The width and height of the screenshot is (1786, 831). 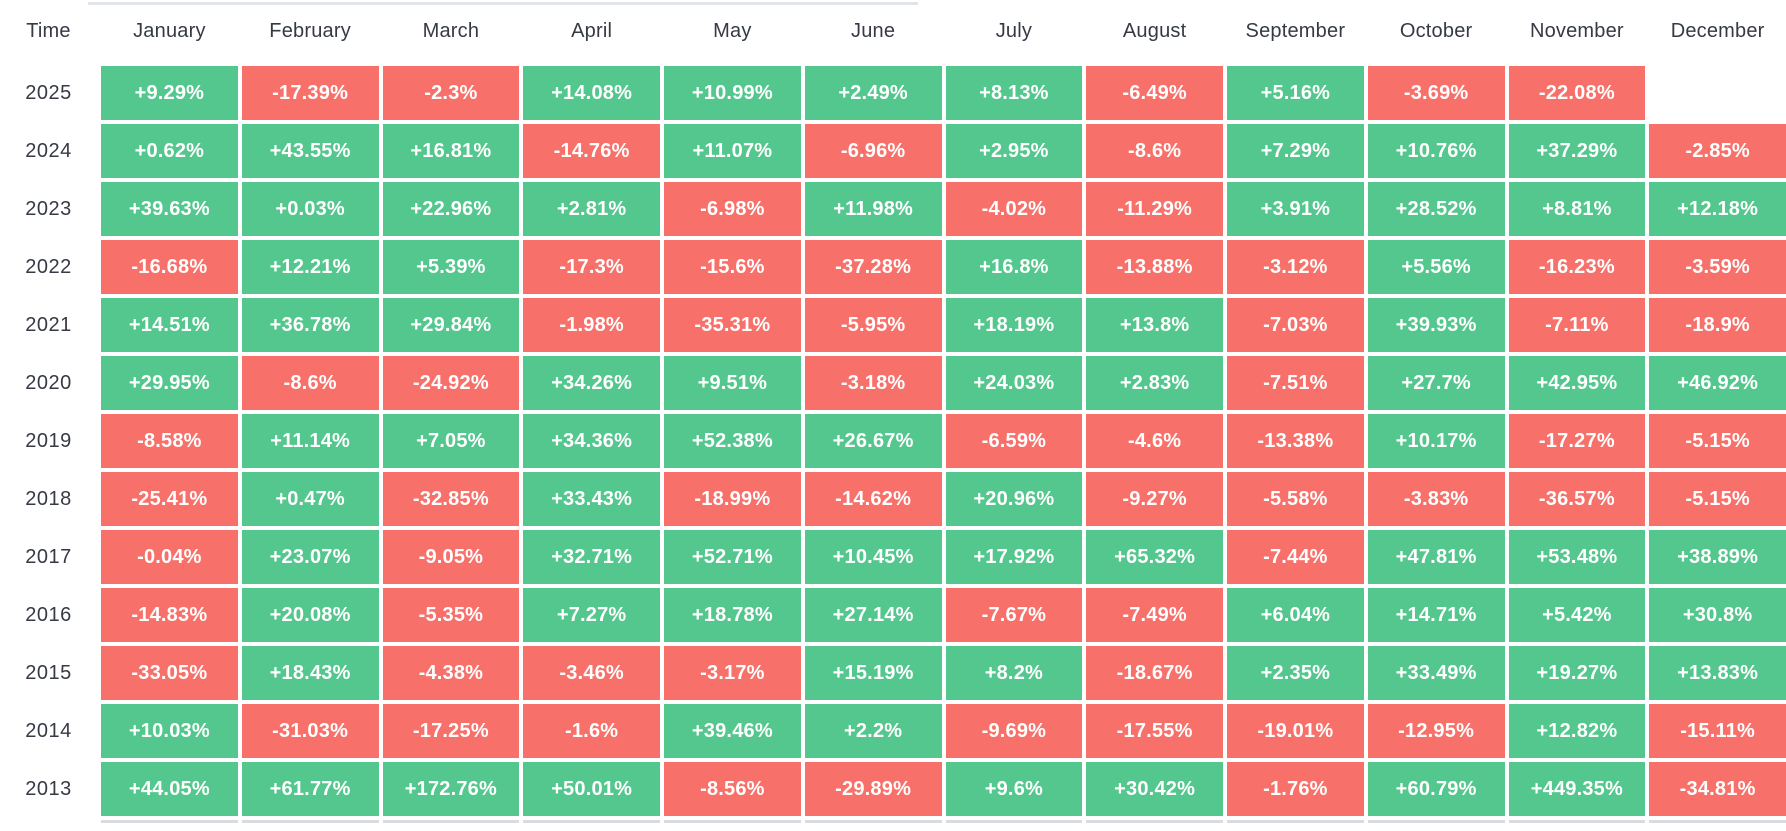 I want to click on return-cell-2022-february: +12.21%, so click(x=310, y=267).